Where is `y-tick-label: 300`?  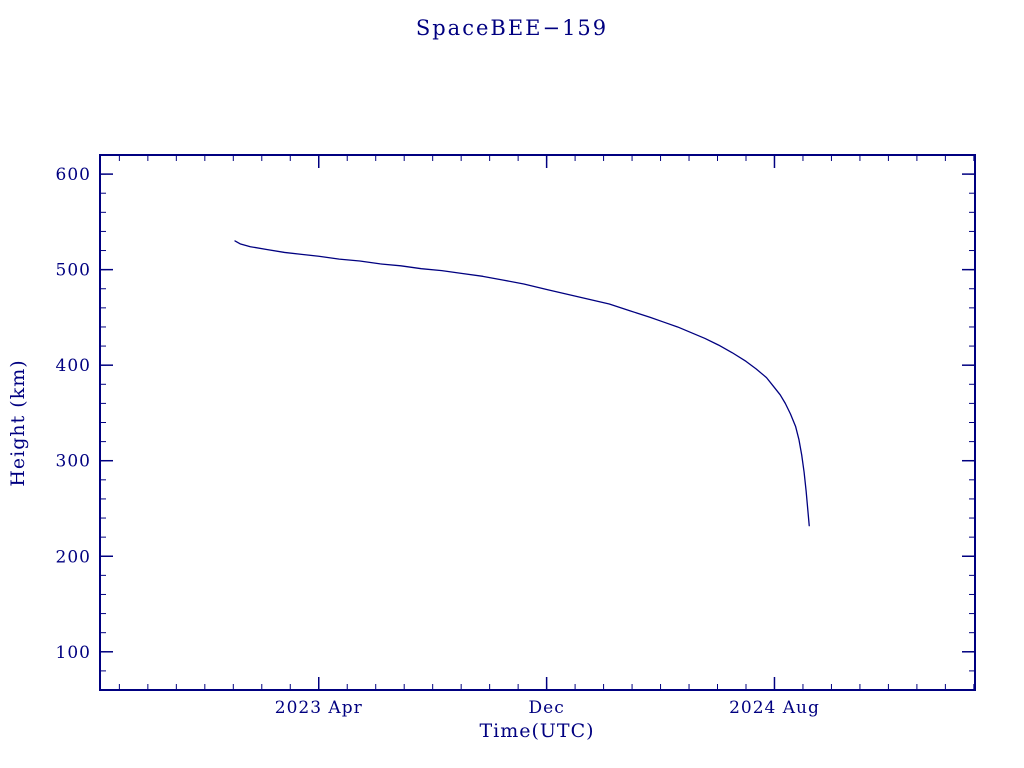
y-tick-label: 300 is located at coordinates (73, 462).